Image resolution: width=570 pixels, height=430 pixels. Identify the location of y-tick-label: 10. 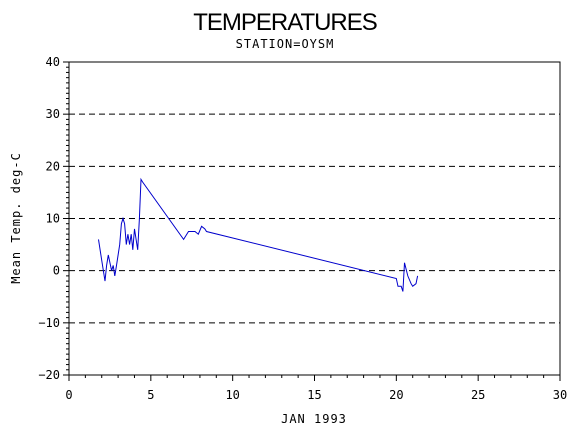
(53, 219).